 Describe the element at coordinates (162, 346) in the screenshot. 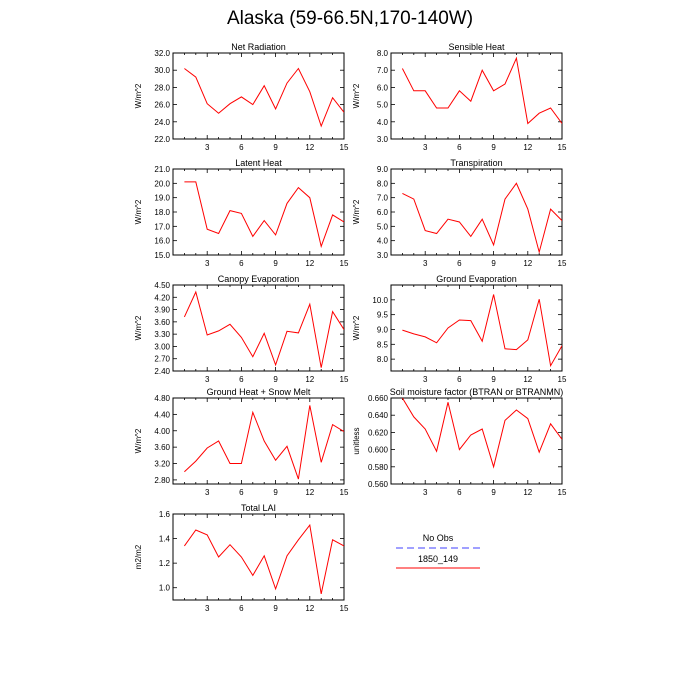

I see `y-tick-label: 3.00` at that location.